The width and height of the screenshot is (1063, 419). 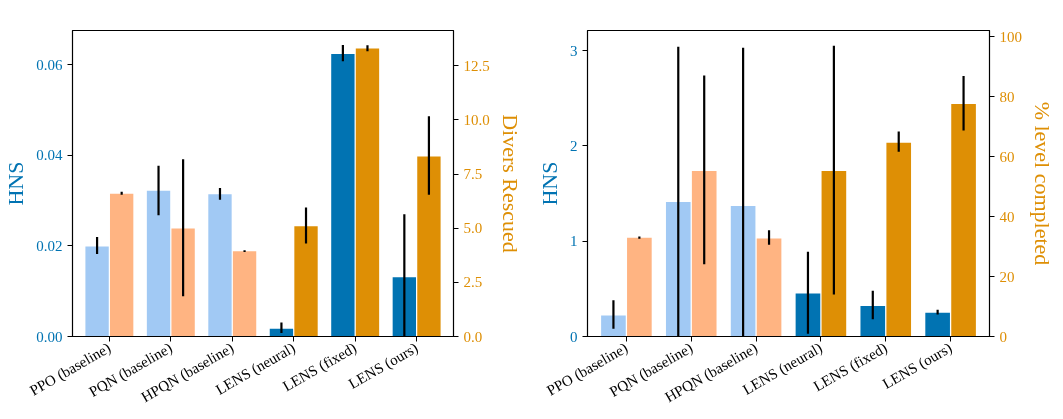 I want to click on y-tick-label: 0.02, so click(x=49, y=245).